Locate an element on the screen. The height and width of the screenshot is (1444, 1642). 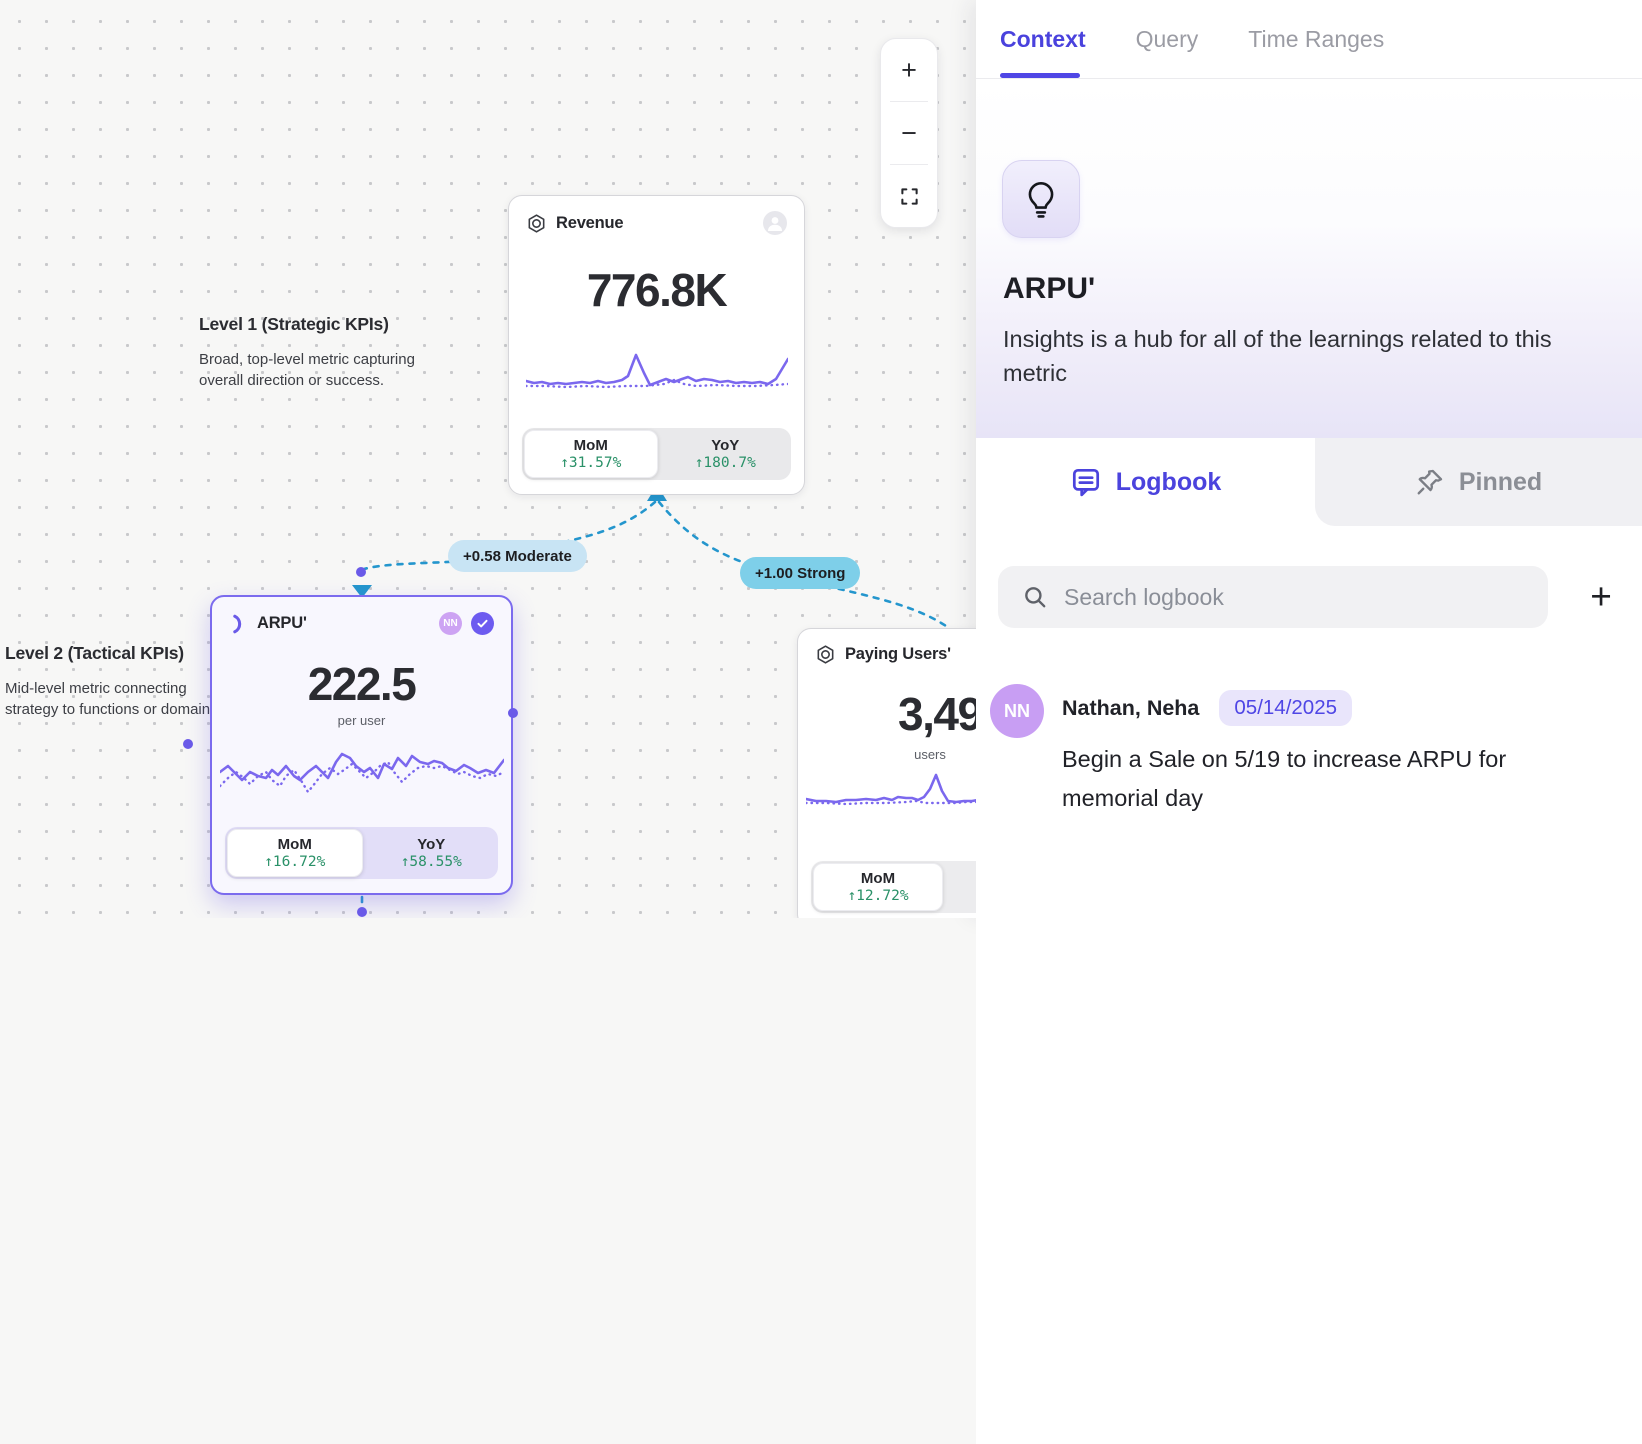
fullscreen-icon is located at coordinates (909, 196).